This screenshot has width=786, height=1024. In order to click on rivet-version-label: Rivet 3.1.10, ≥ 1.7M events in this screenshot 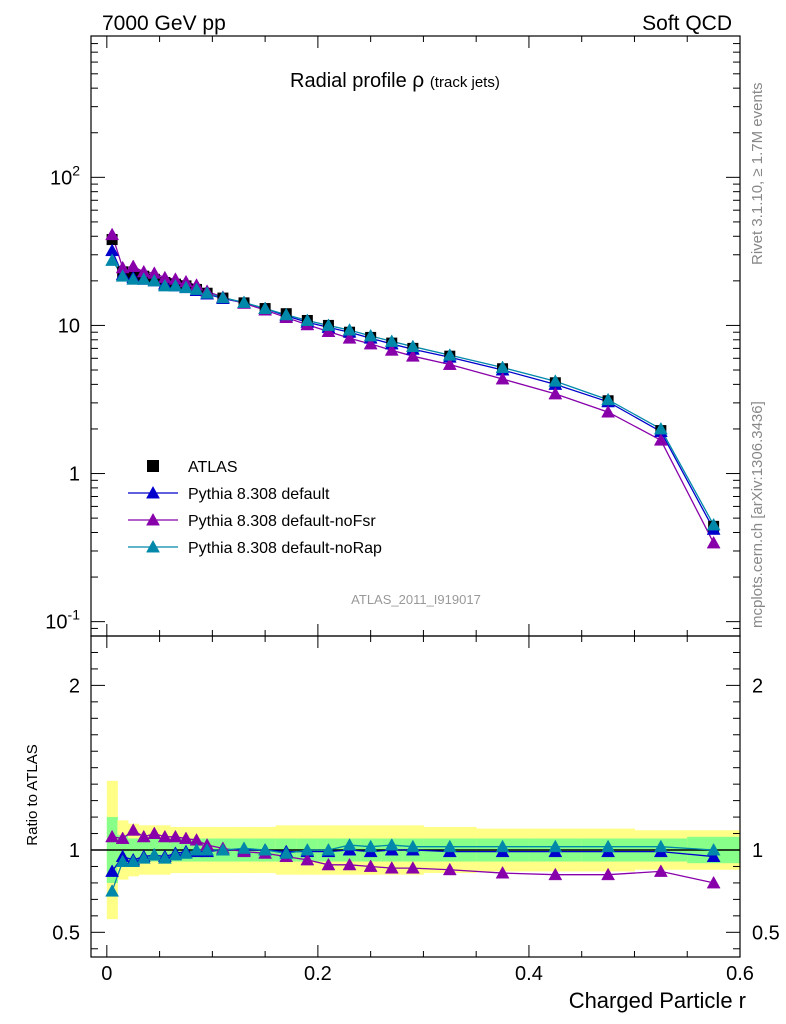, I will do `click(757, 174)`.